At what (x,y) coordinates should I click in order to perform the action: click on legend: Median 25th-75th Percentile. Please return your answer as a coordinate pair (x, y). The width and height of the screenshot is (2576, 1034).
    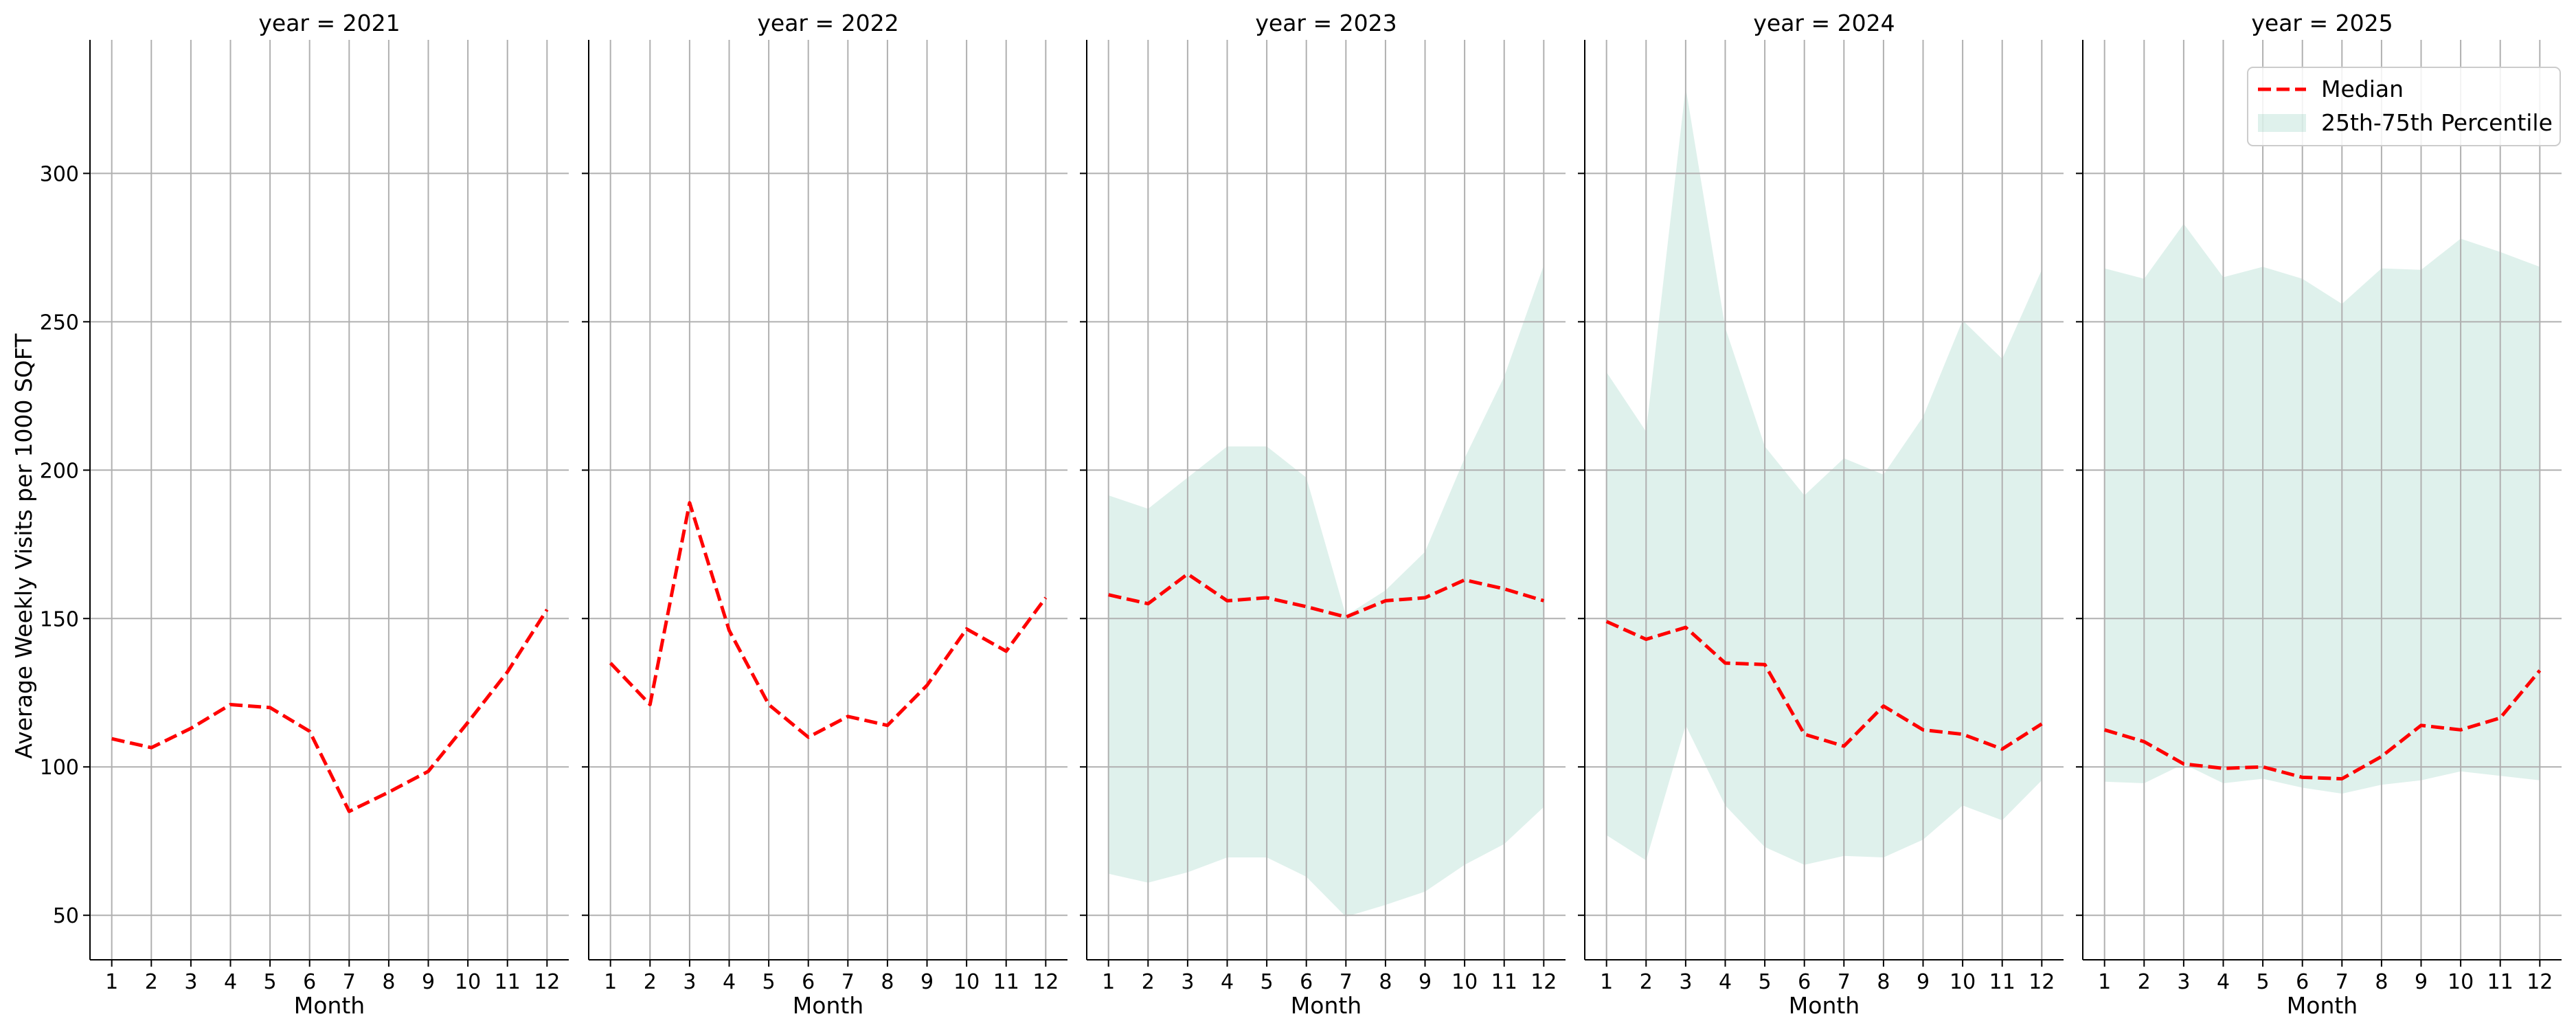
    Looking at the image, I should click on (2404, 106).